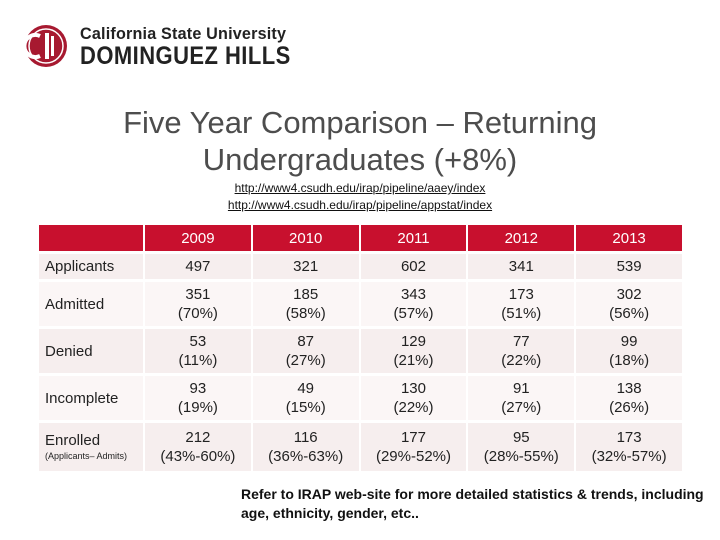  Describe the element at coordinates (305, 437) in the screenshot. I see `cell-value: 116` at that location.